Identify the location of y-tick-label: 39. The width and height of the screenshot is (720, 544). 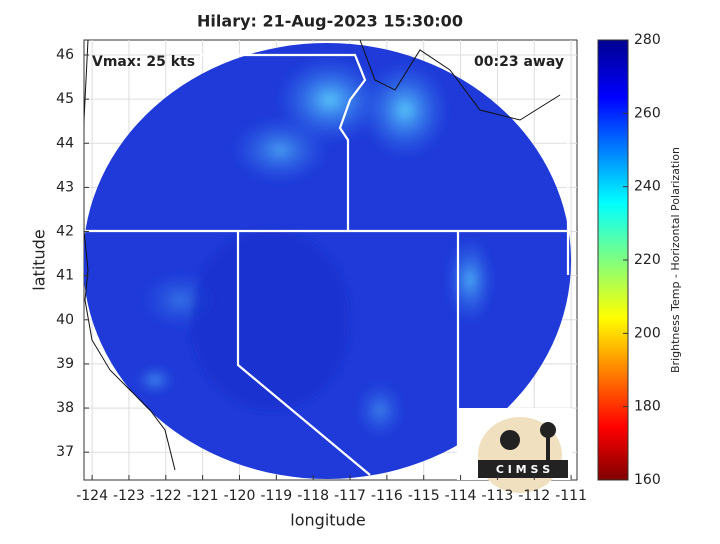
(65, 364).